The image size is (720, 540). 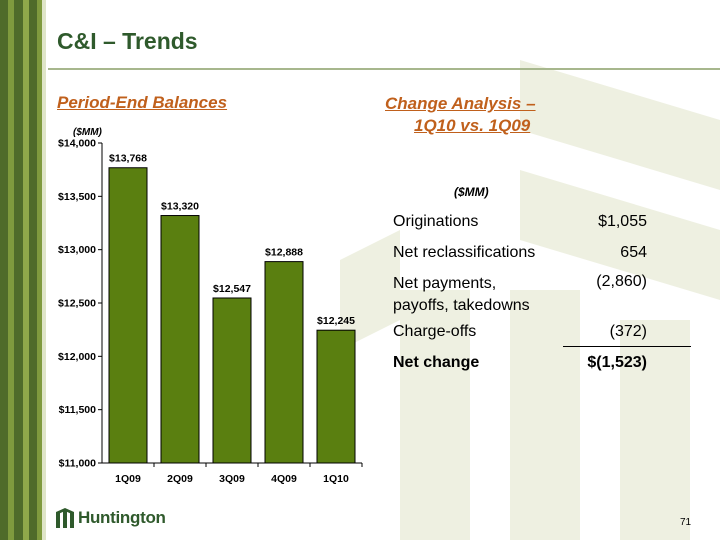 I want to click on y-tick-label: $14,000, so click(x=77, y=144).